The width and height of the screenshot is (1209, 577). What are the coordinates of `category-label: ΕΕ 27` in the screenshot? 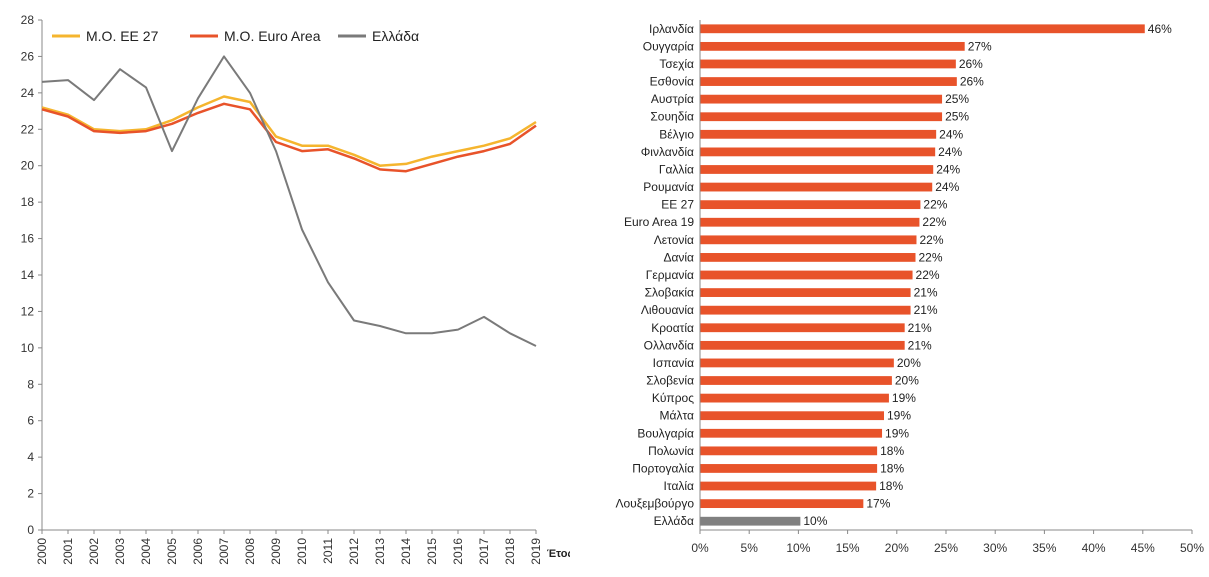 It's located at (677, 205).